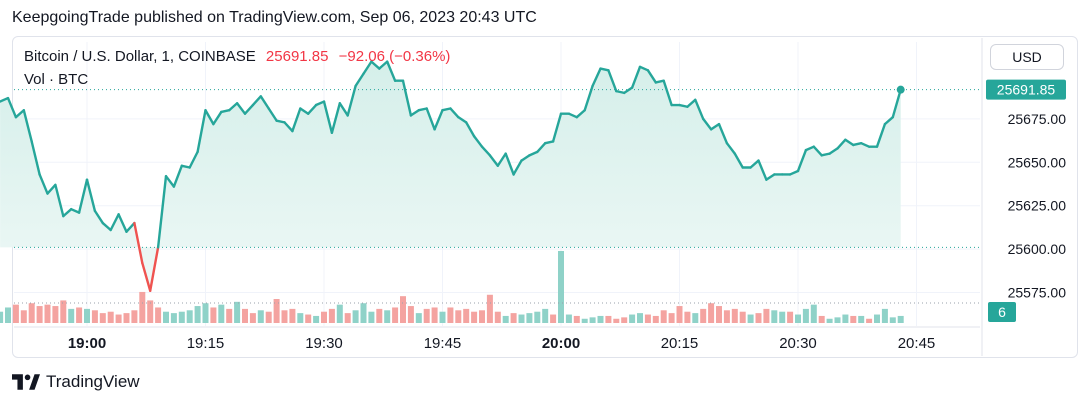 The height and width of the screenshot is (407, 1090). Describe the element at coordinates (561, 343) in the screenshot. I see `x-tick-label: 20:00` at that location.